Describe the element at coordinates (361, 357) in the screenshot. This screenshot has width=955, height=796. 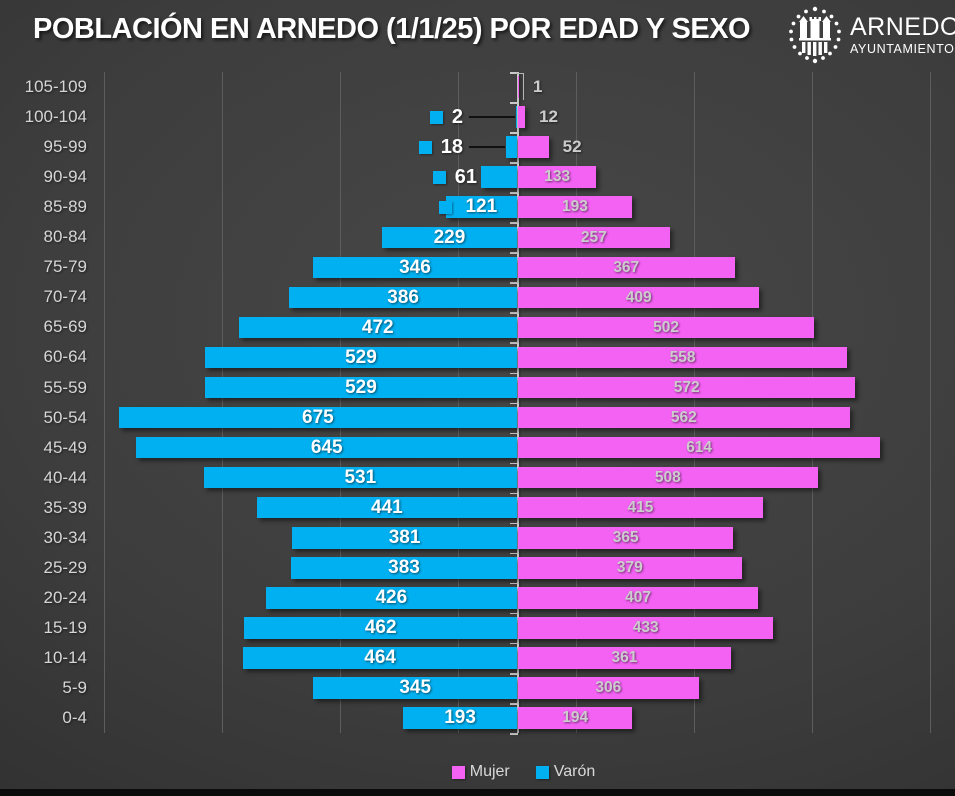
I see `varon-value-label: 529` at that location.